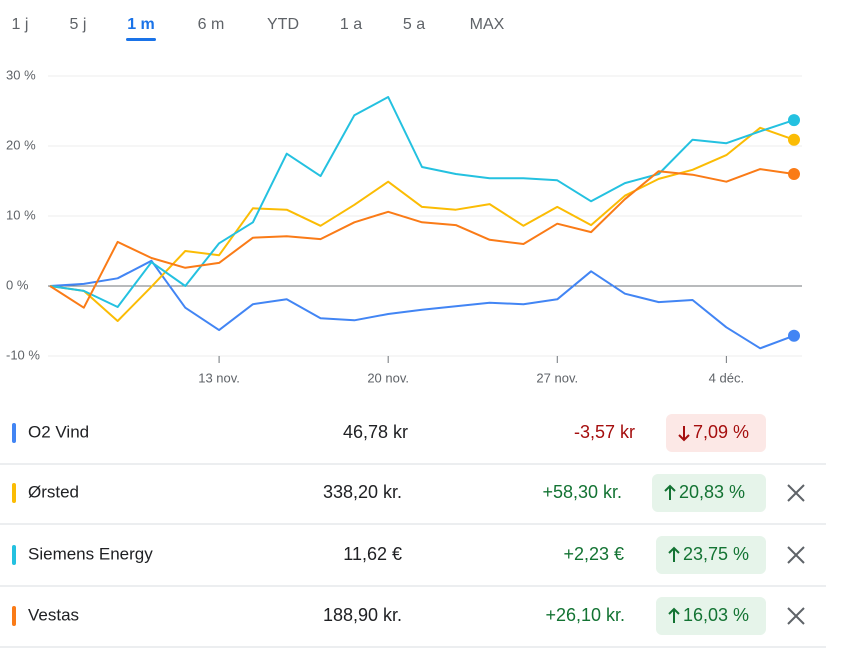  What do you see at coordinates (21, 74) in the screenshot?
I see `y-tick-label: 30 %` at bounding box center [21, 74].